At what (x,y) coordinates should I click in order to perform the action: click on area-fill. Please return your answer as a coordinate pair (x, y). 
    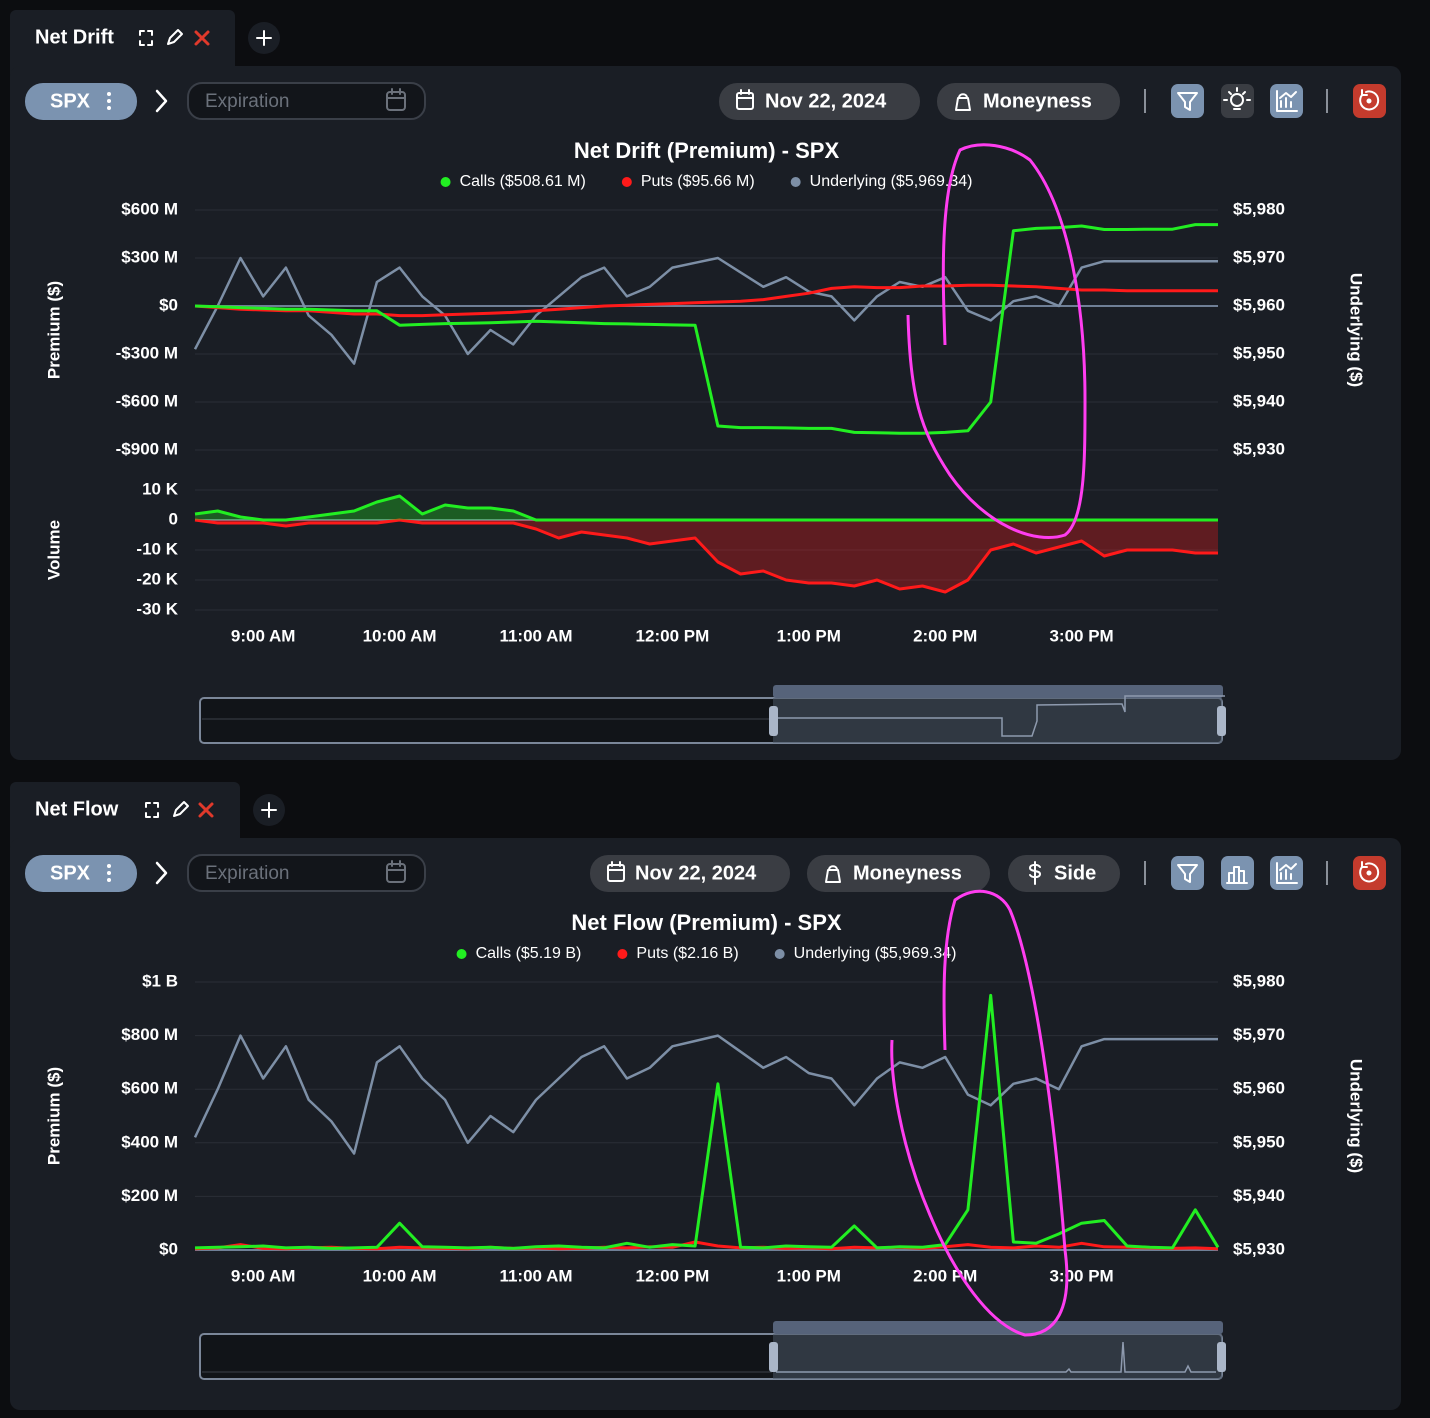
    Looking at the image, I should click on (706, 508).